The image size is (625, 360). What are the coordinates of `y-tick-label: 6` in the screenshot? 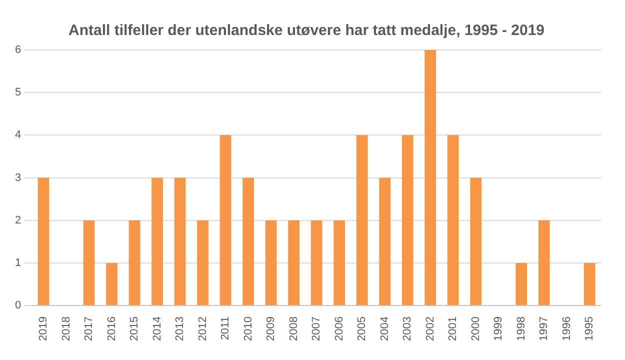 It's located at (18, 50).